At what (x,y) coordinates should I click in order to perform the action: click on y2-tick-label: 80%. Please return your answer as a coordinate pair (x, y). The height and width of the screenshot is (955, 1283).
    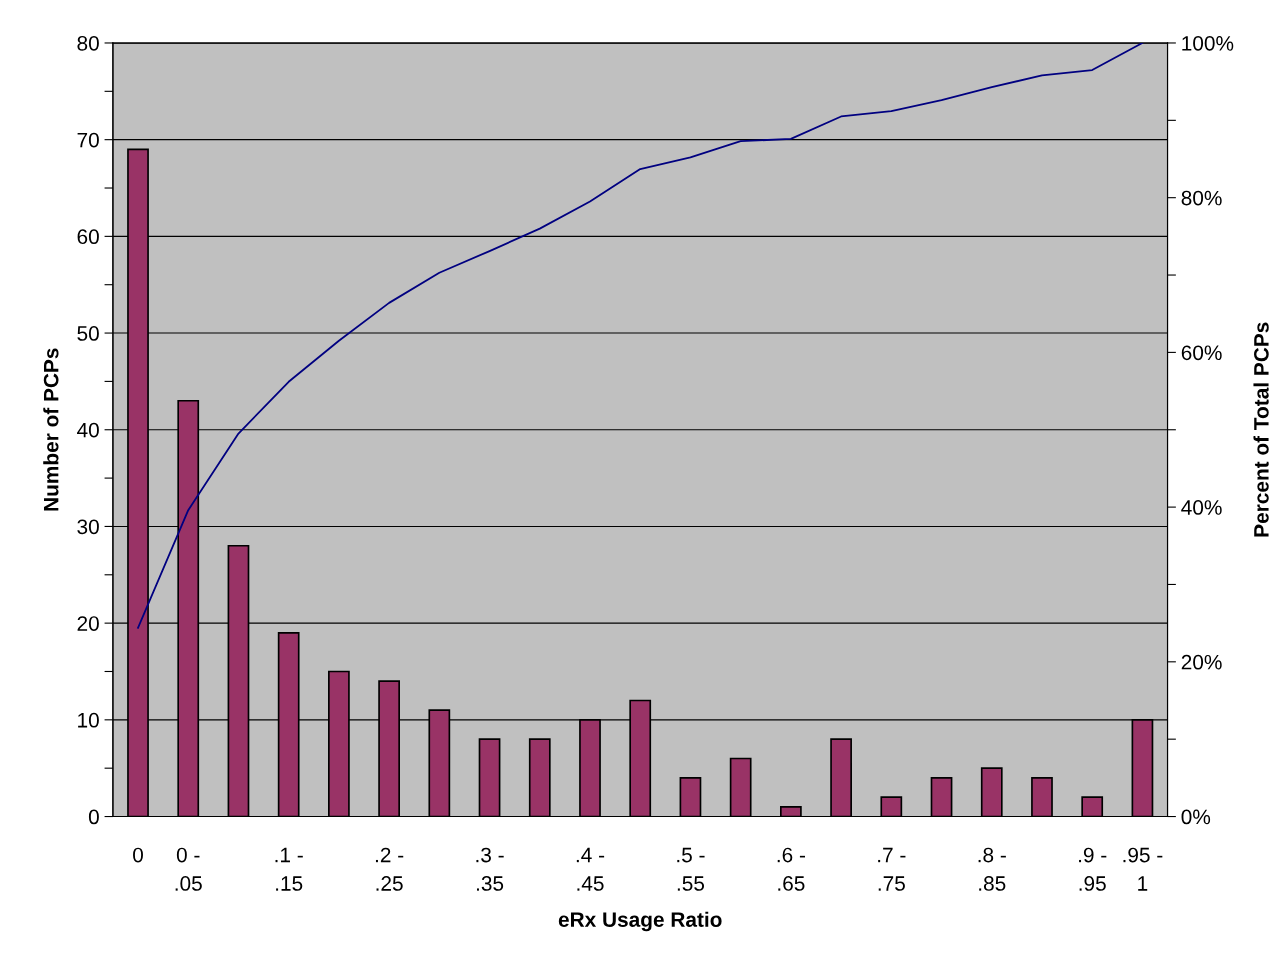
    Looking at the image, I should click on (1201, 198).